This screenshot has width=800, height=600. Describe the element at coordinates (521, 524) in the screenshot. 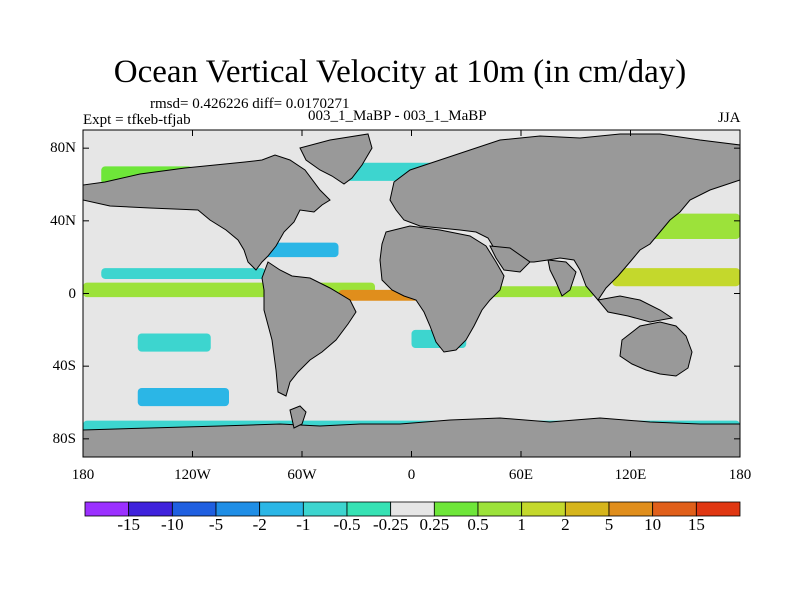

I see `colorbar-label: 1` at that location.